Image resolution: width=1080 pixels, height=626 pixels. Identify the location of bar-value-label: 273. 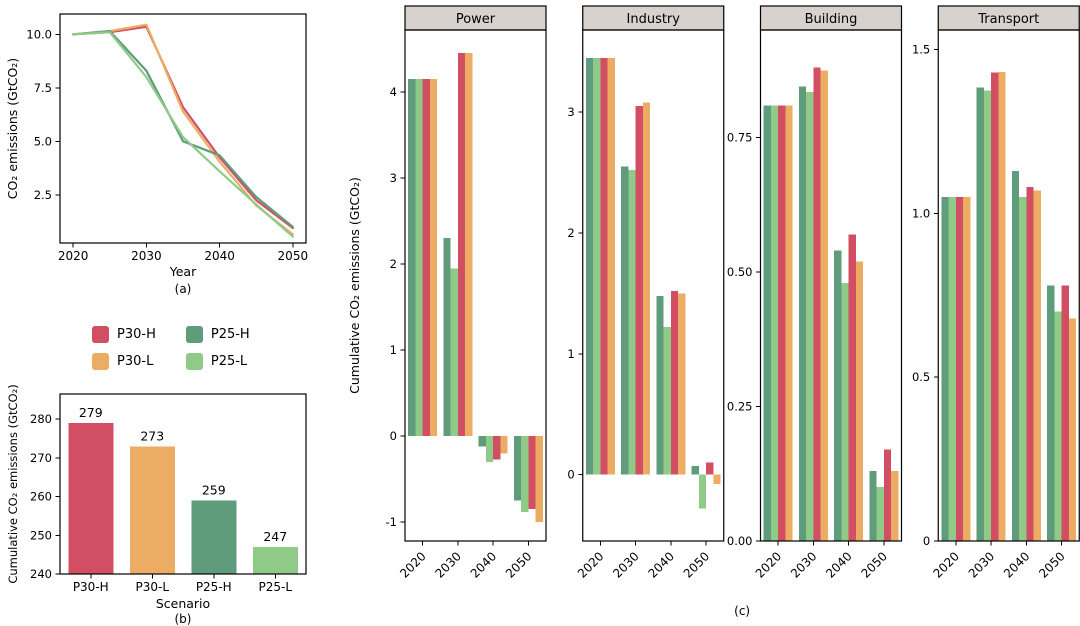
(152, 435).